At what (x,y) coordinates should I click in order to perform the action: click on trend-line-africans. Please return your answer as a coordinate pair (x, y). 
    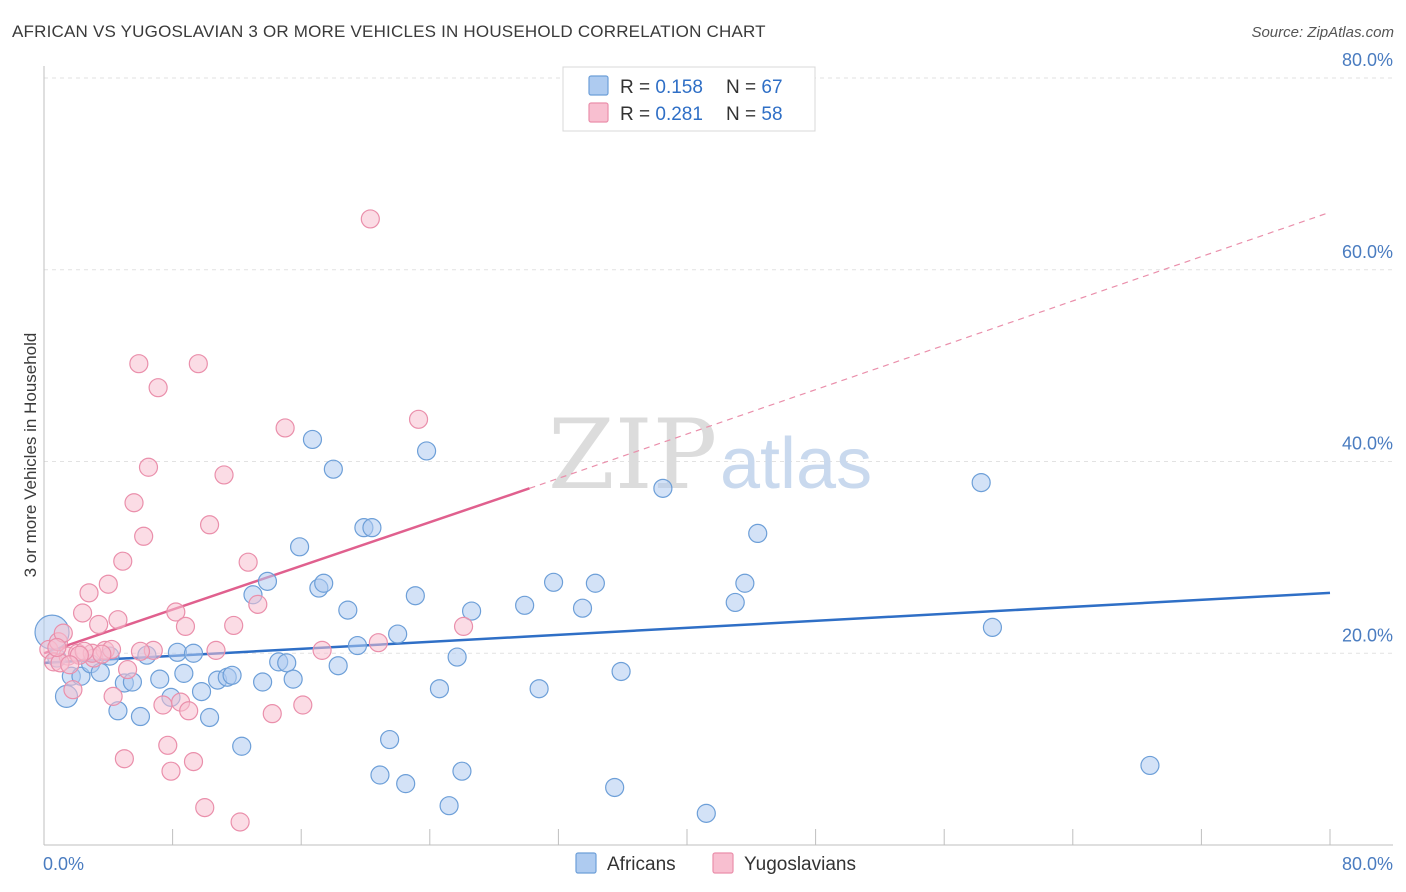
    Looking at the image, I should click on (687, 628).